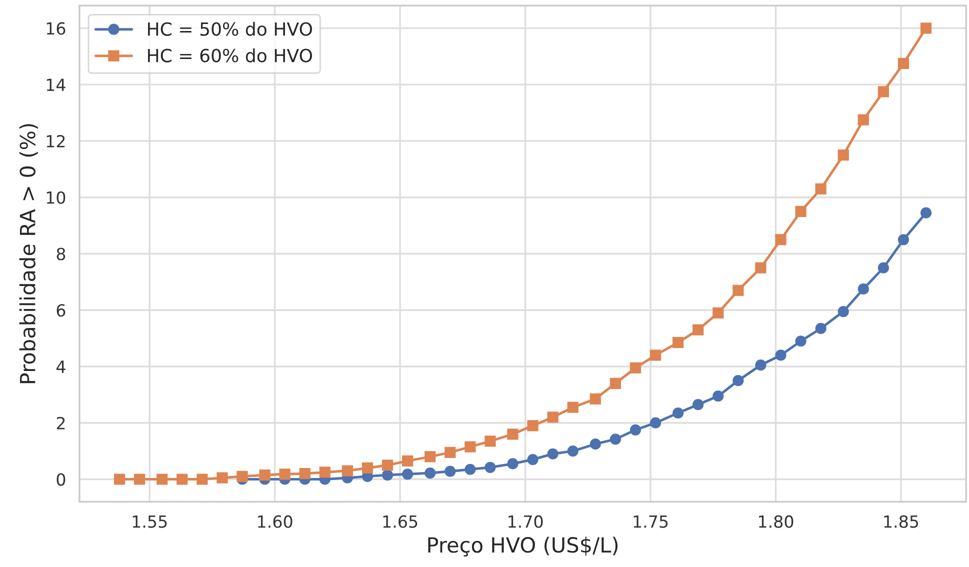  Describe the element at coordinates (400, 521) in the screenshot. I see `x-tick-label: 1.65` at that location.